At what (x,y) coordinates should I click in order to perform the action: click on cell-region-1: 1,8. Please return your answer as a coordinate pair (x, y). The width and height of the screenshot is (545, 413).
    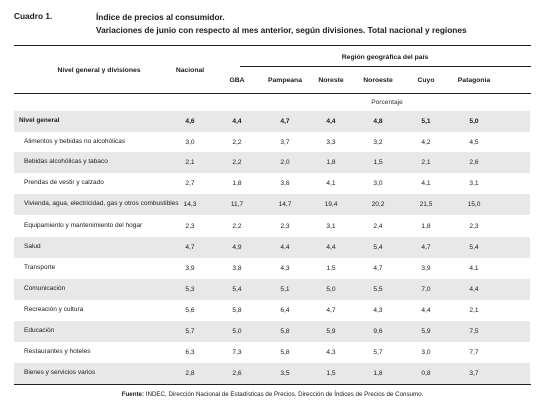
    Looking at the image, I should click on (237, 183).